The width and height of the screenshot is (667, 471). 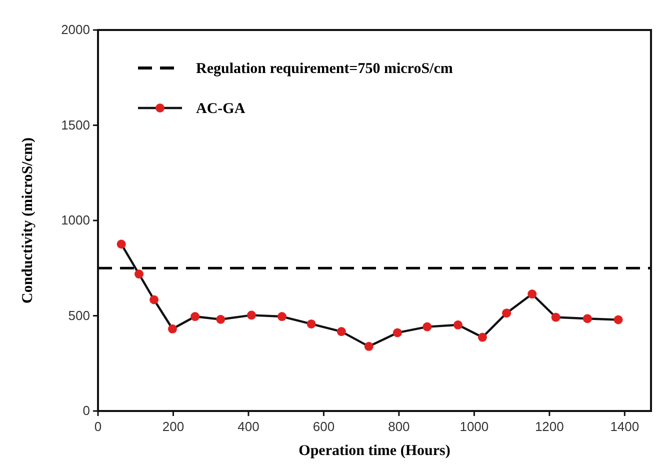 I want to click on x-tick-label: 600, so click(x=323, y=426).